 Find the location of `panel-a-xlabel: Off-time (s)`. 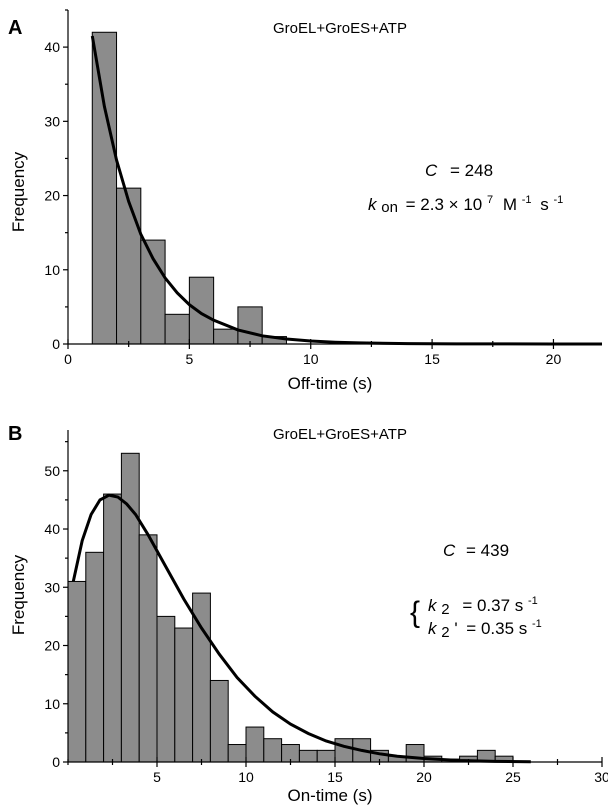

panel-a-xlabel: Off-time (s) is located at coordinates (330, 383).